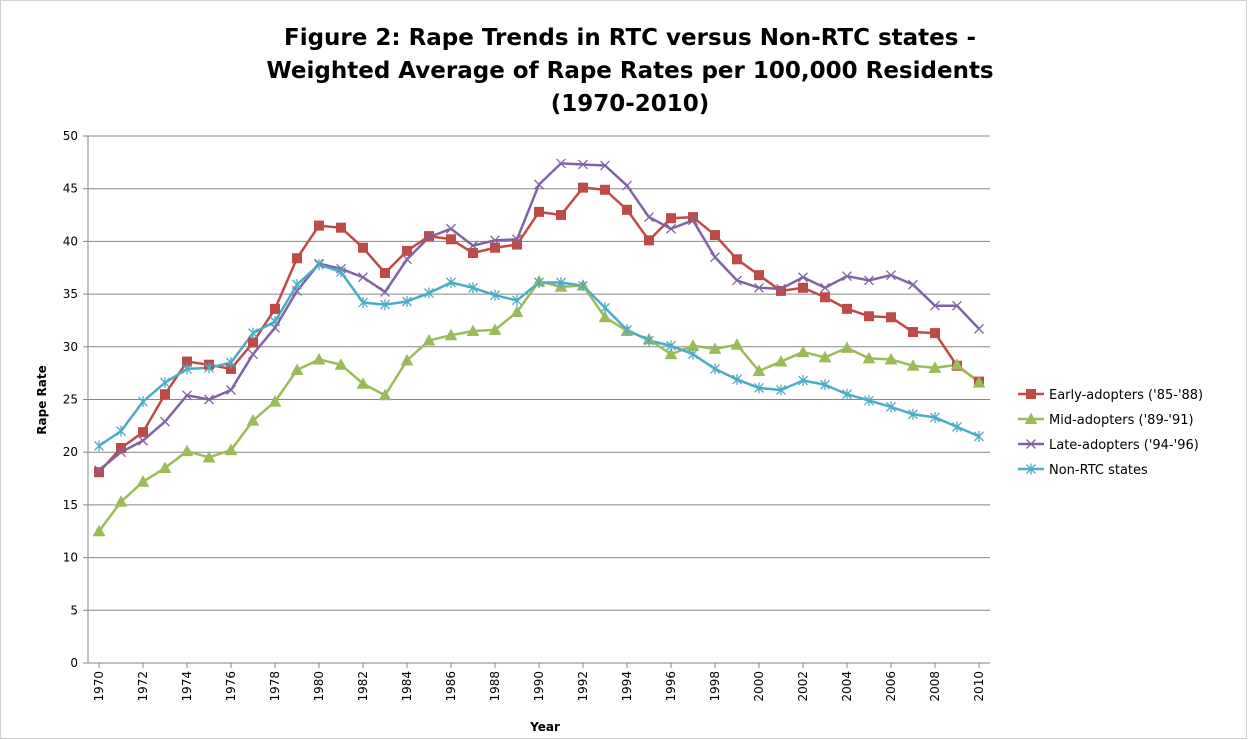  Describe the element at coordinates (42, 399) in the screenshot. I see `y-axis-title: Rape Rate` at that location.